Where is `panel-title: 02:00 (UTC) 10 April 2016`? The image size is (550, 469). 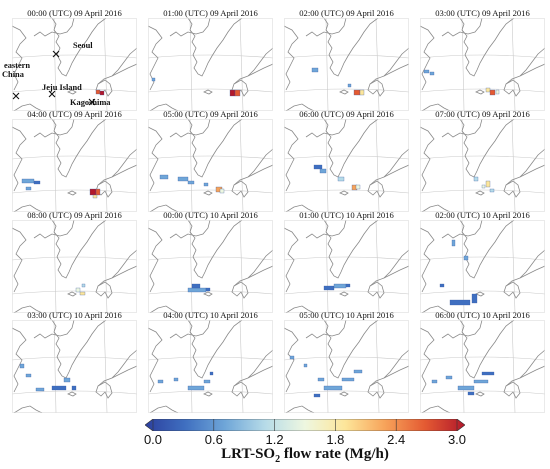
panel-title: 02:00 (UTC) 10 April 2016 is located at coordinates (482, 215).